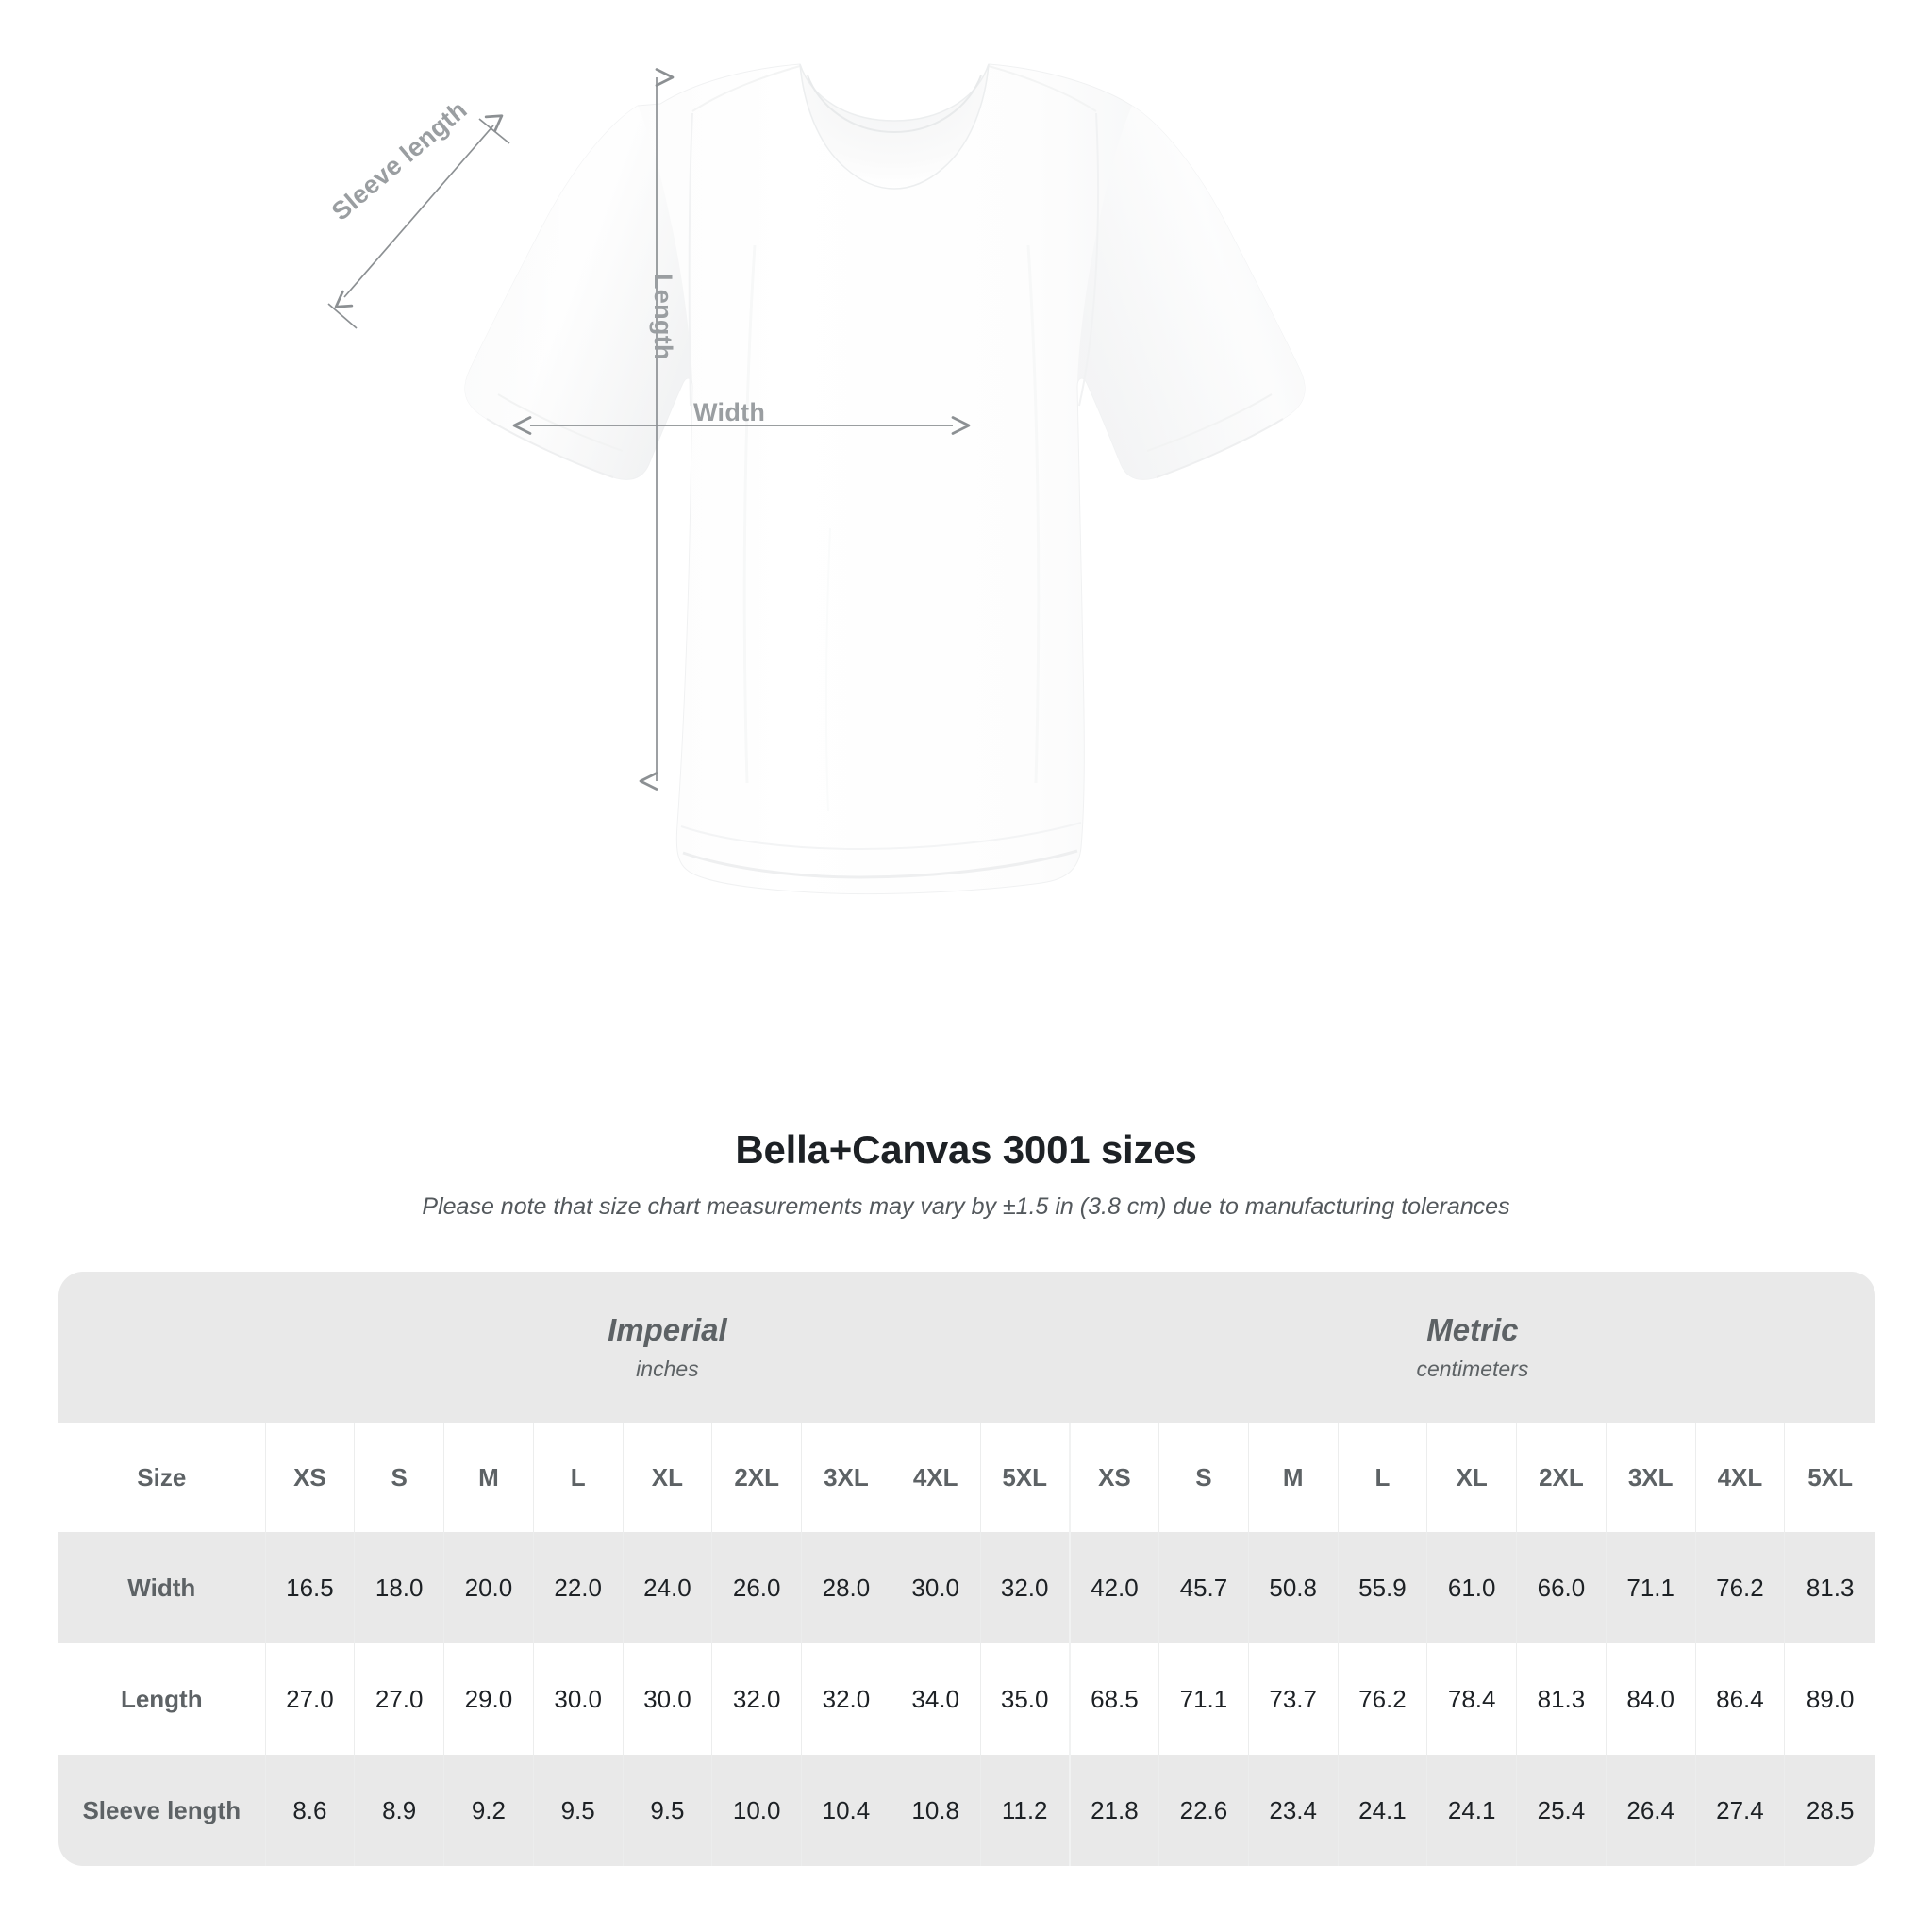  I want to click on cell-length-metric: 73.7, so click(1293, 1699).